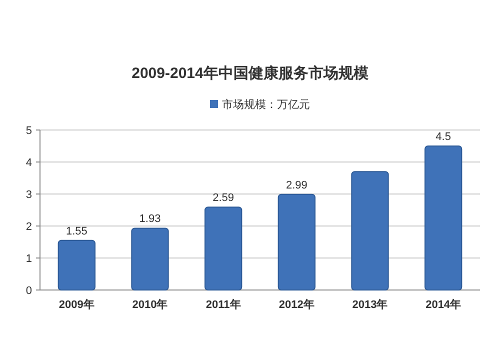 The width and height of the screenshot is (500, 362). I want to click on x-tick-label: 2010年, so click(150, 304).